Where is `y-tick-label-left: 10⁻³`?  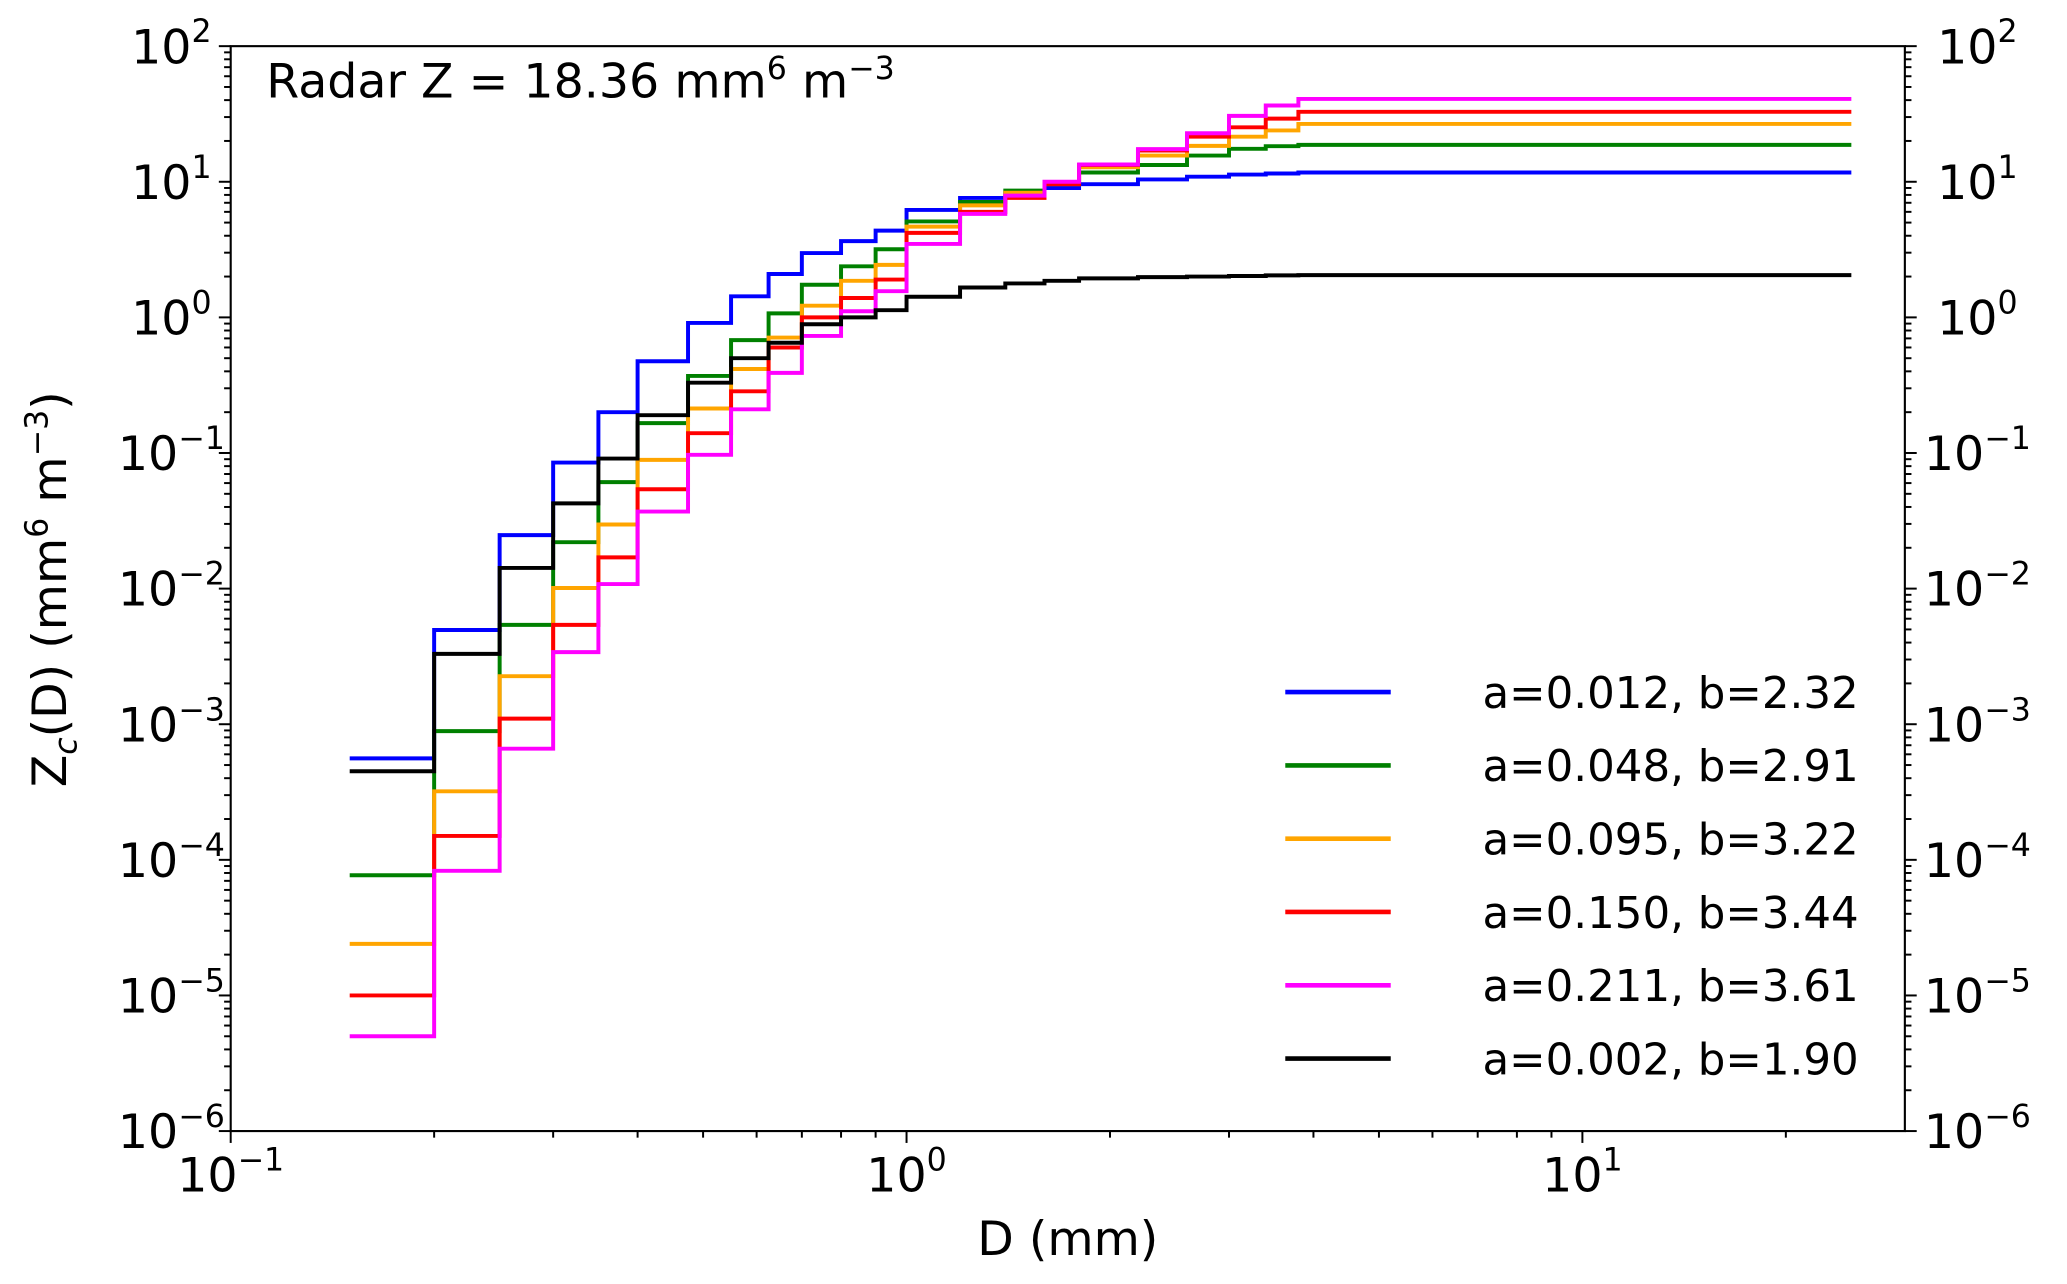
y-tick-label-left: 10⁻³ is located at coordinates (171, 722).